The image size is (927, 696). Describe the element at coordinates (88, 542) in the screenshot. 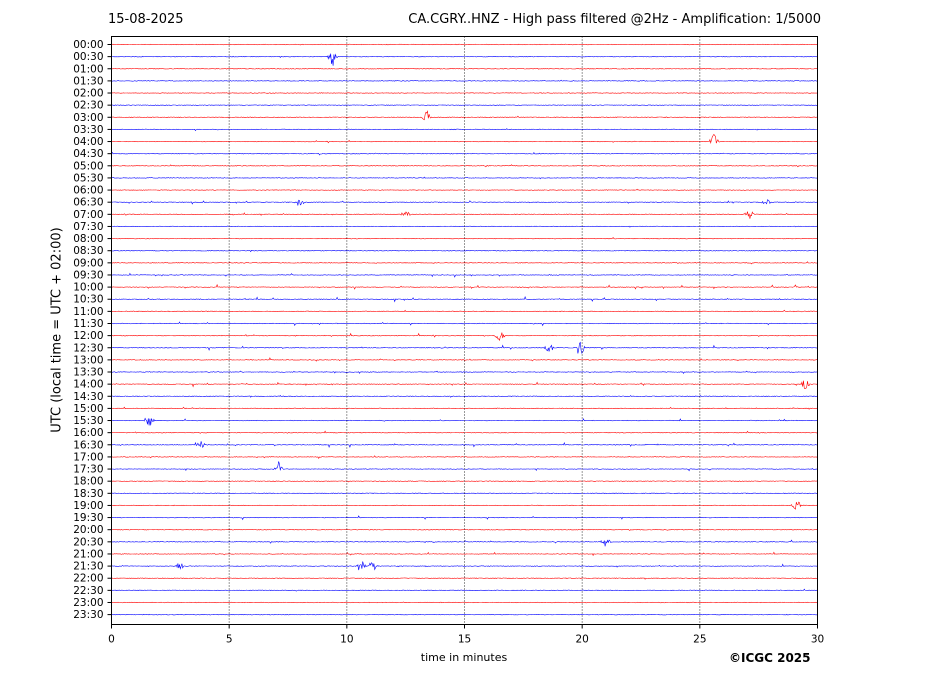

I see `y-tick-label: 20:30` at that location.